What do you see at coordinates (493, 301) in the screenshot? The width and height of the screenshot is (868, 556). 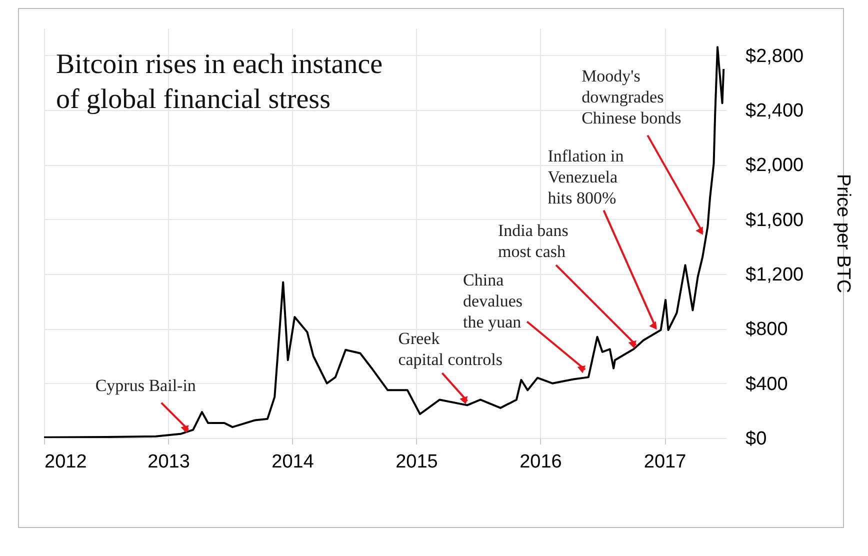 I see `annotation: China devalues the yuan` at bounding box center [493, 301].